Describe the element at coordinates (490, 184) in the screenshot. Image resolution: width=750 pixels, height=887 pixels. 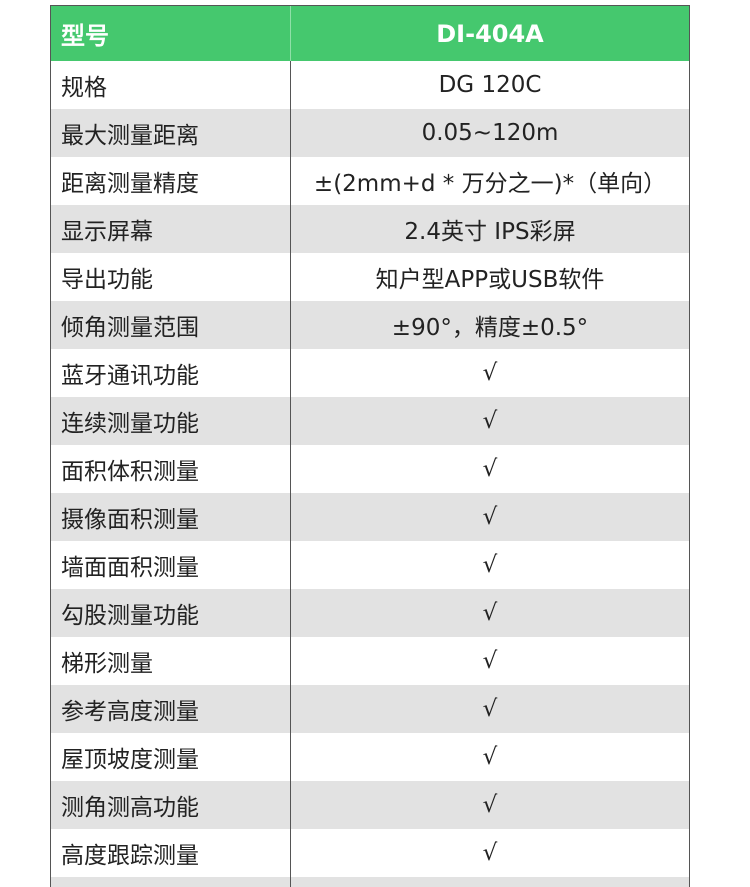
I see `spec-value: ±(2mm+d * 万分之一)*（单向）` at that location.